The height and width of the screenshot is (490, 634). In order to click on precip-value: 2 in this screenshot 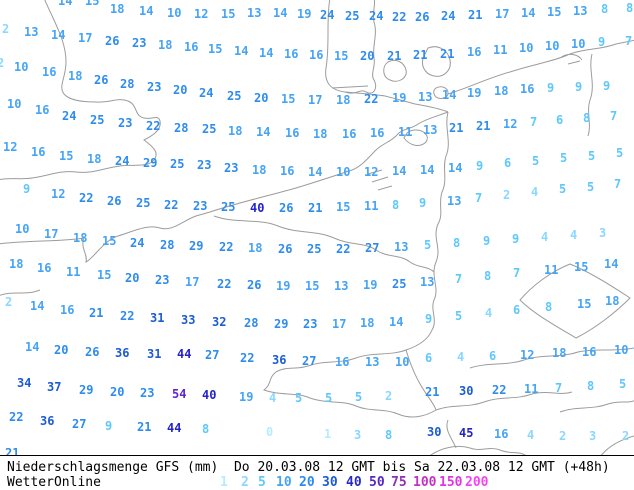, I will do `click(389, 396)`.